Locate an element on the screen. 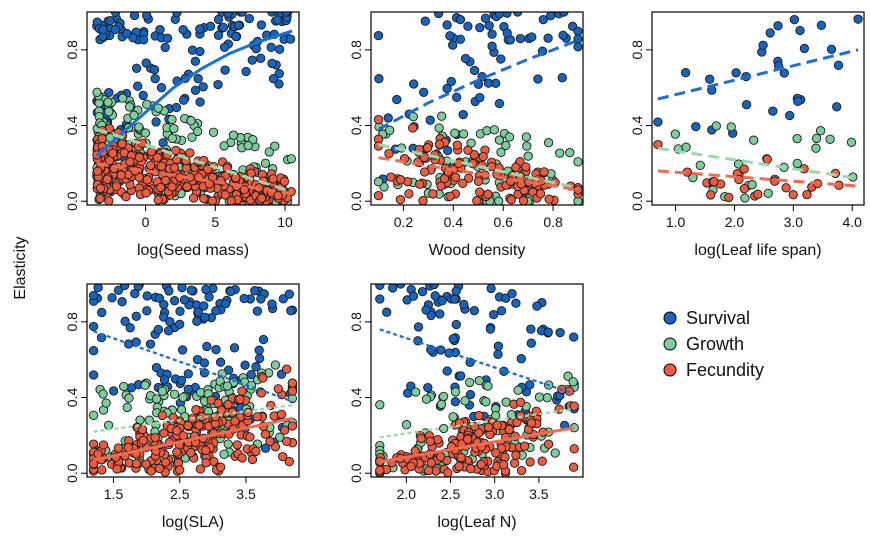  plot-frame is located at coordinates (758, 108).